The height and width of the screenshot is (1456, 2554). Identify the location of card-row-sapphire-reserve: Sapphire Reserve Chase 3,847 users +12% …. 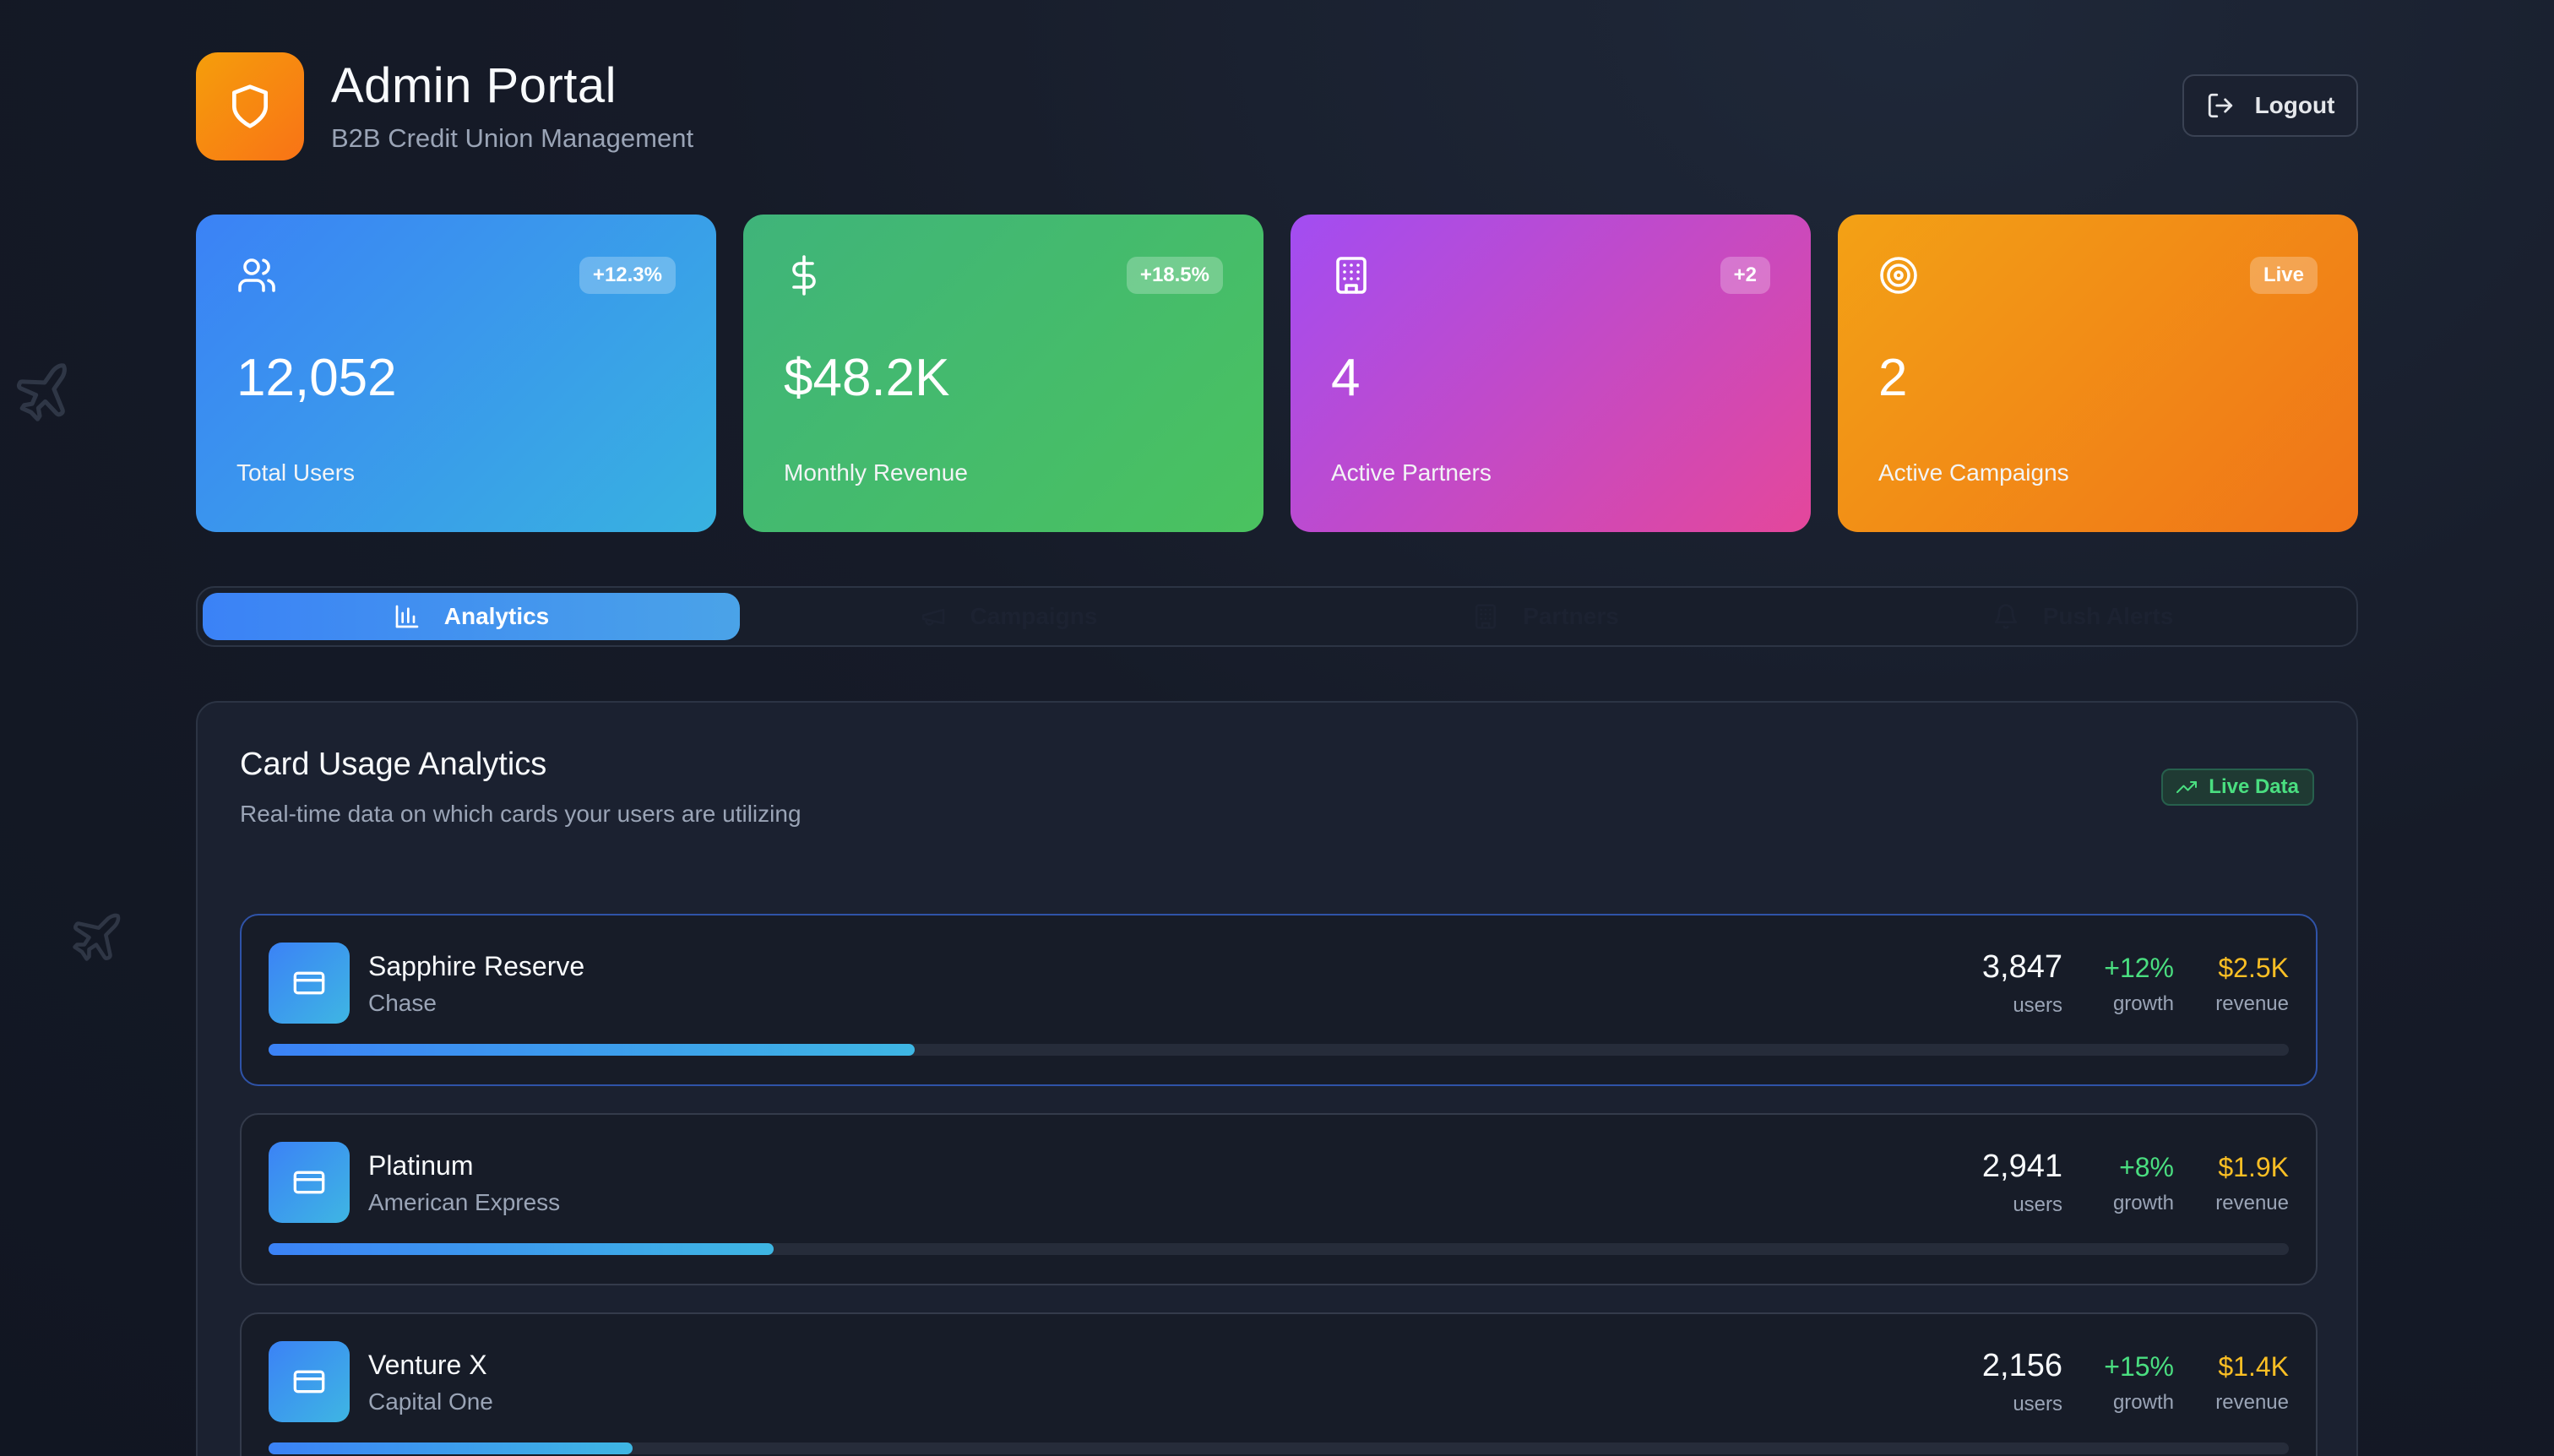
(1279, 1000).